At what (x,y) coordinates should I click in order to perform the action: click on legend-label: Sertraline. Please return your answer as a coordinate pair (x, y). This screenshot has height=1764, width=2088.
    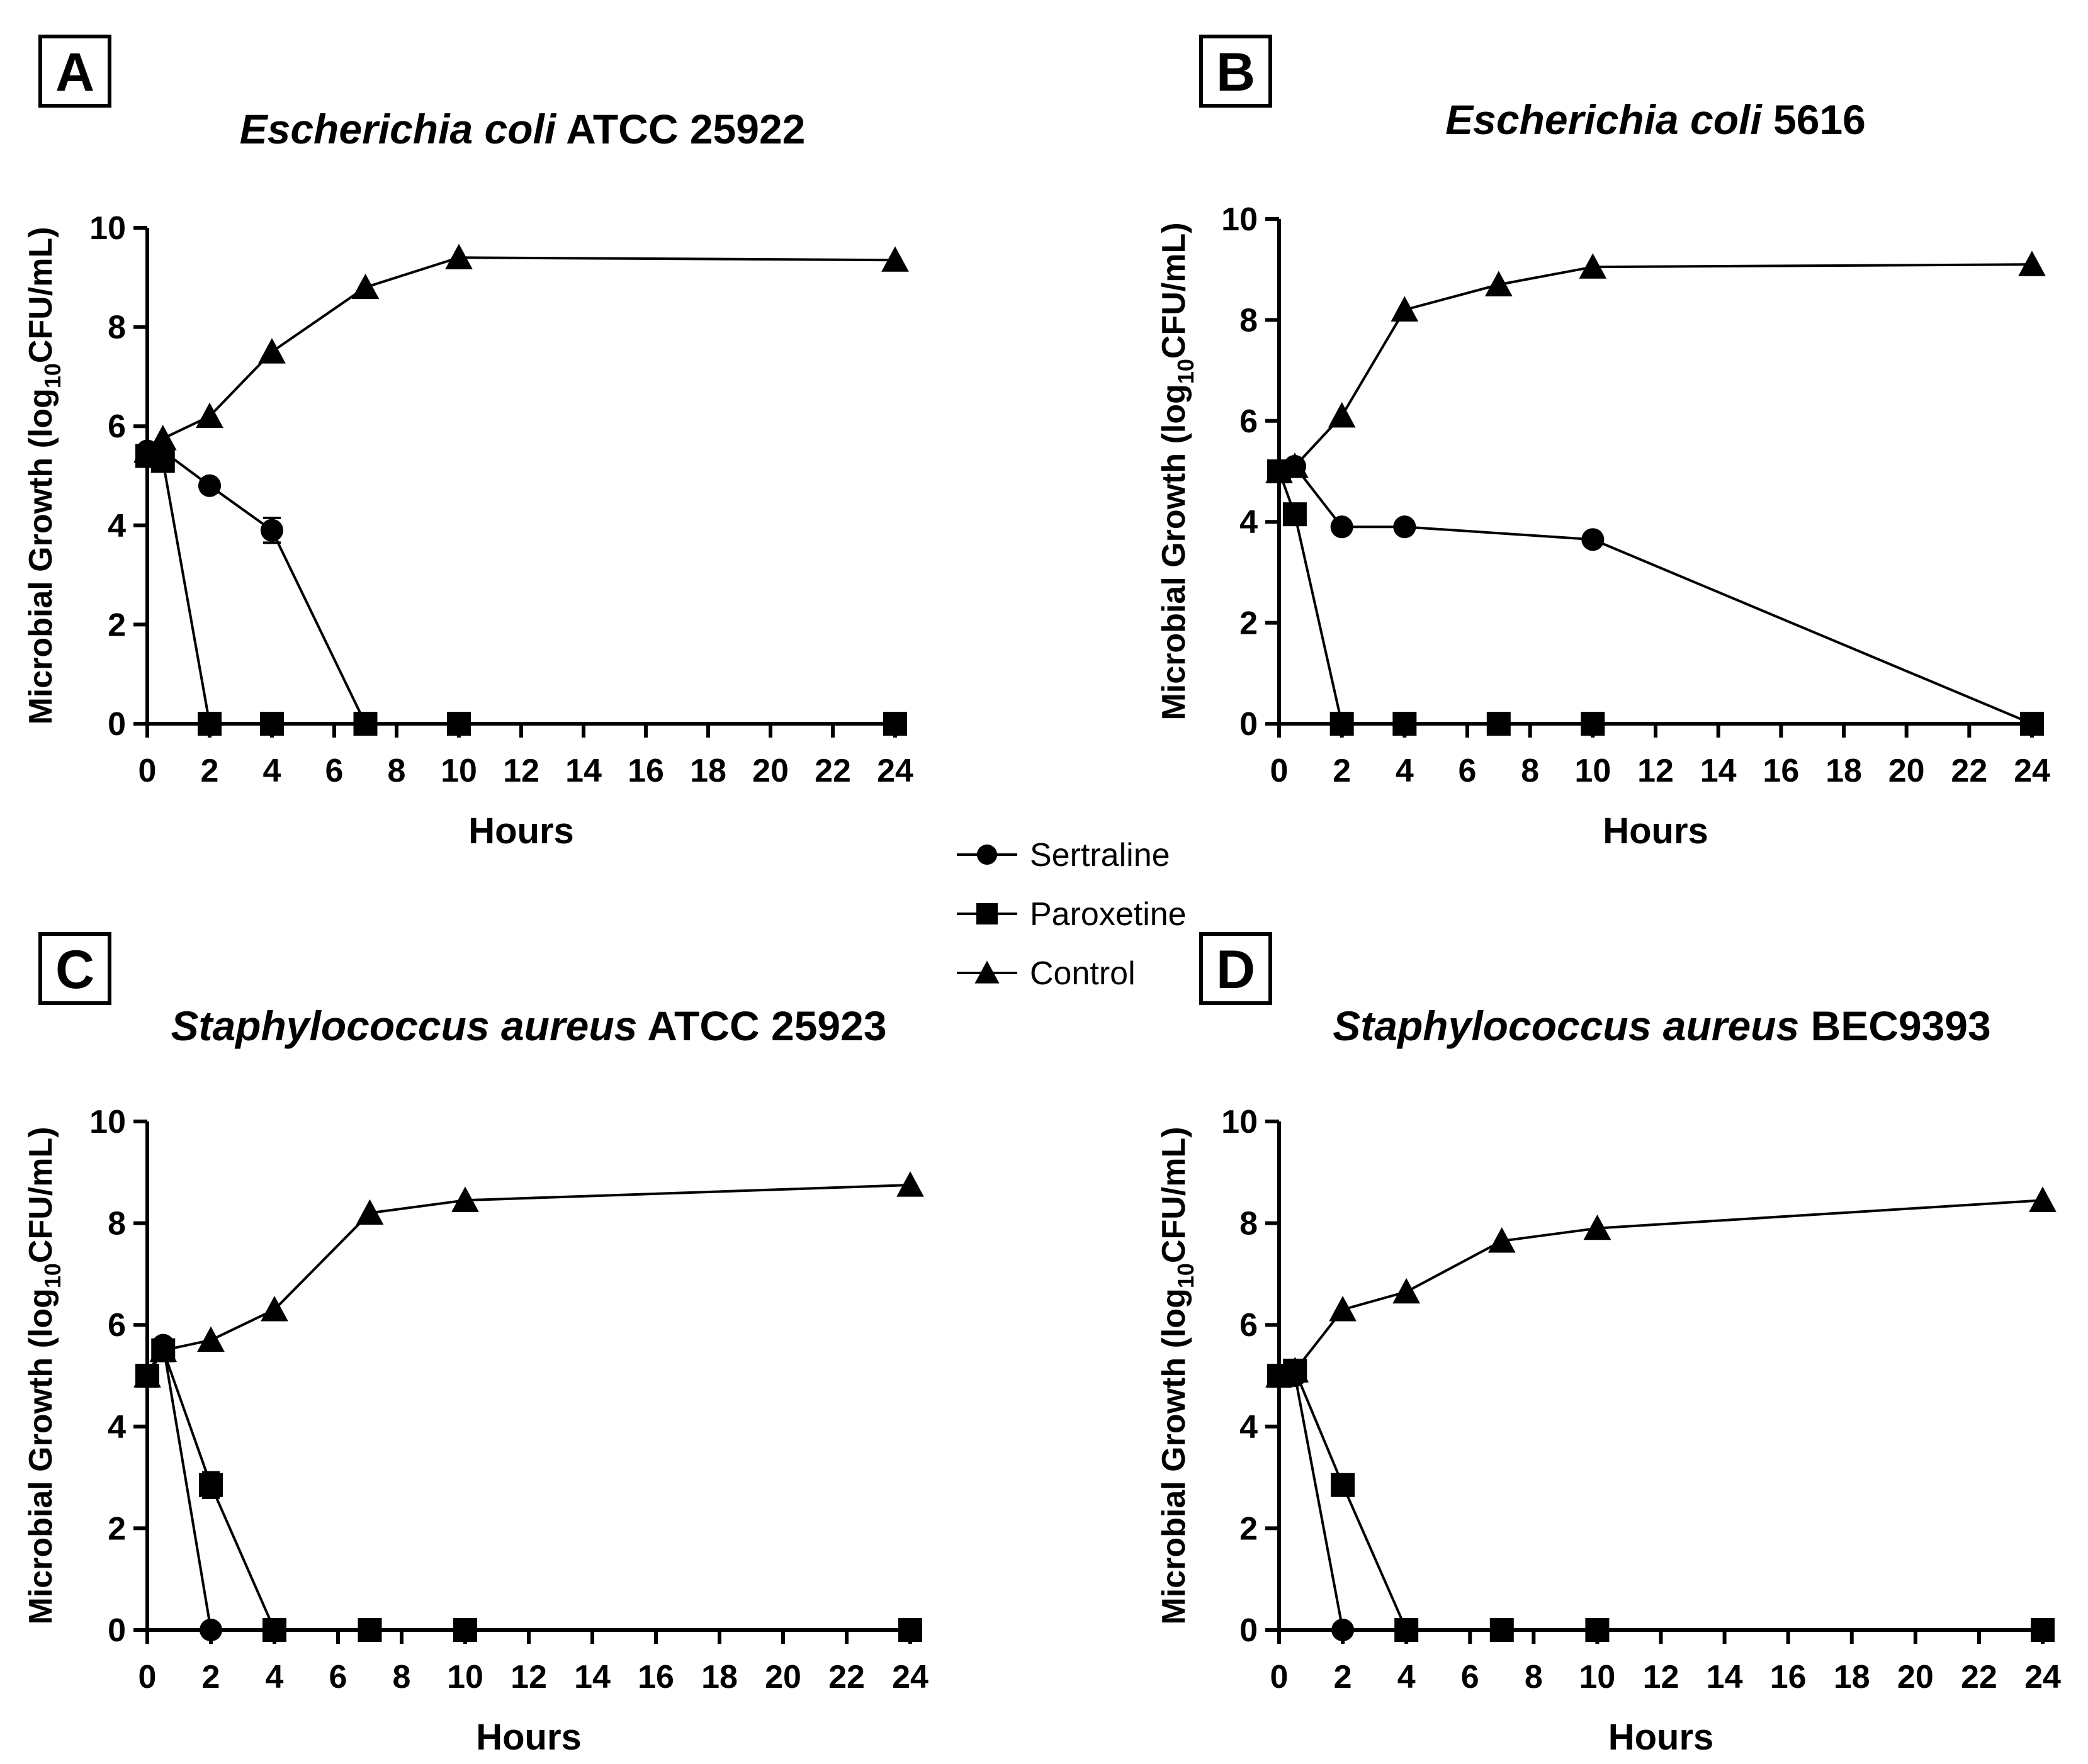
    Looking at the image, I should click on (1100, 856).